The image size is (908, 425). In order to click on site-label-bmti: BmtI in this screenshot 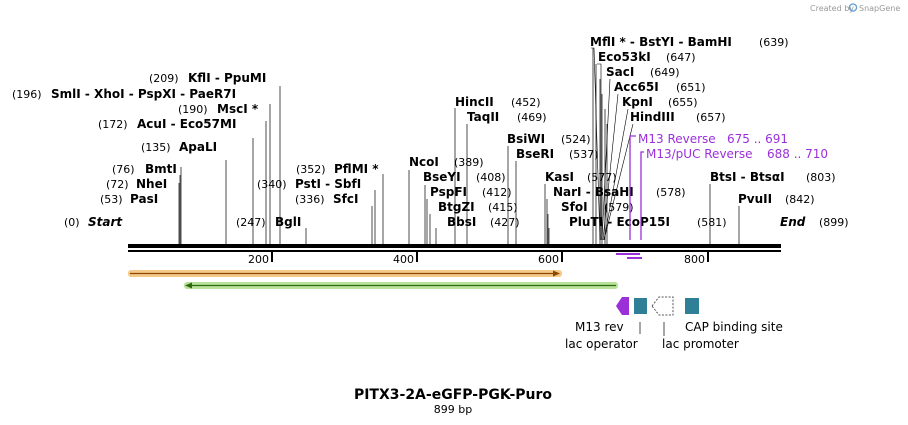, I will do `click(161, 169)`.